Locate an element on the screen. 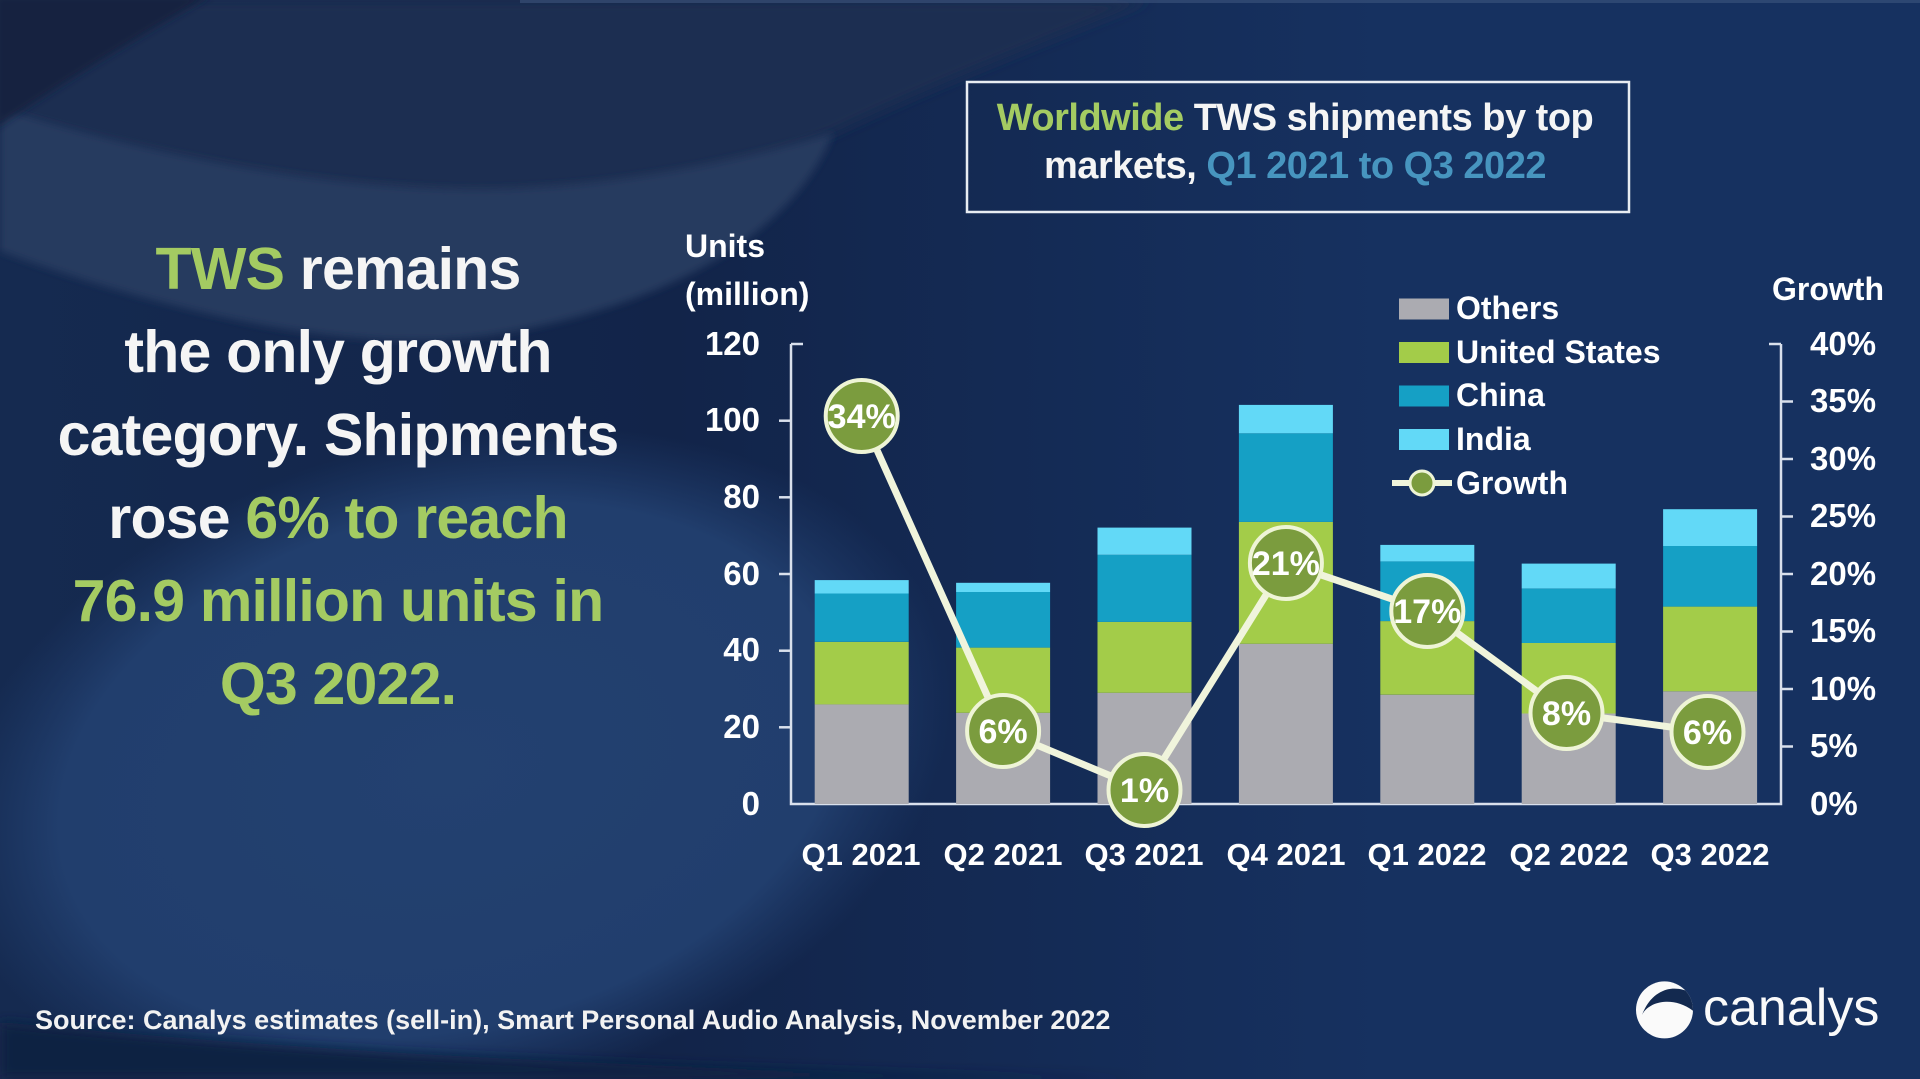 The width and height of the screenshot is (1920, 1079). svg-text: 10% is located at coordinates (1843, 688).